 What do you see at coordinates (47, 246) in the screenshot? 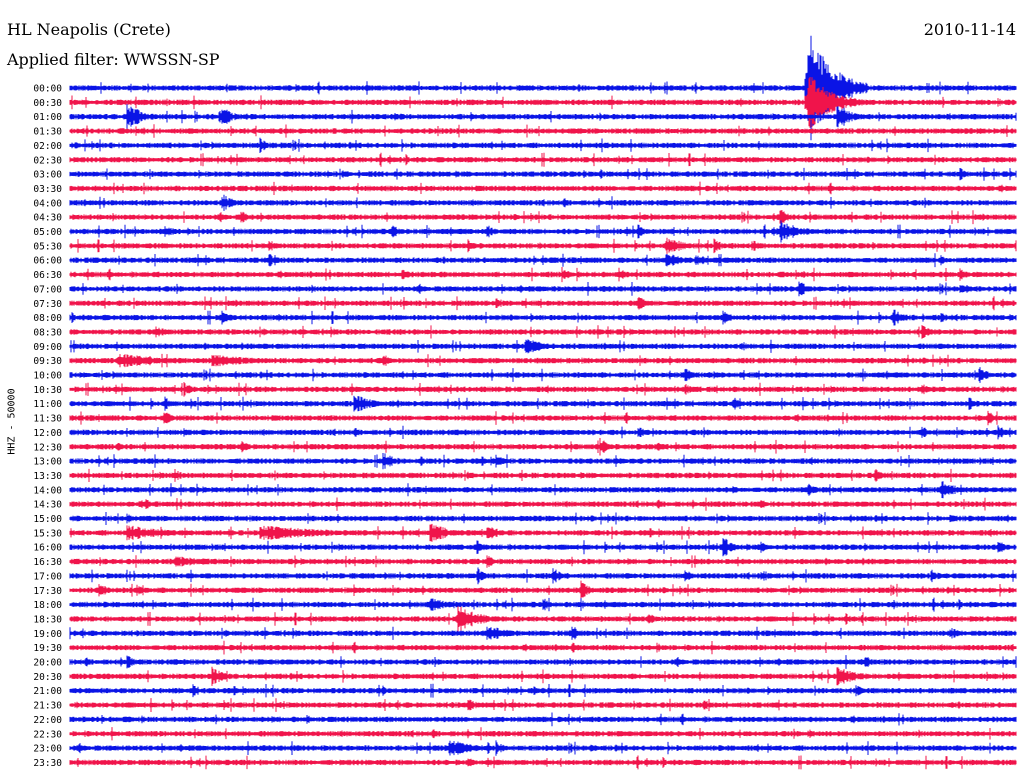
I see `row-time-label: 05:30` at bounding box center [47, 246].